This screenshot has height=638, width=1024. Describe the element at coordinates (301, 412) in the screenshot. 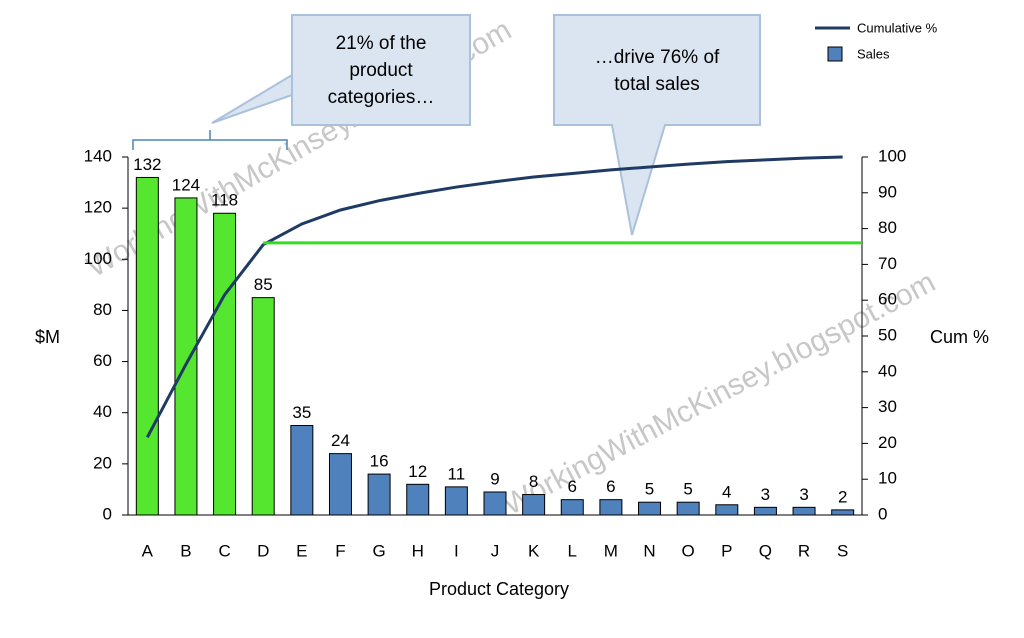

I see `value-label: 35` at that location.